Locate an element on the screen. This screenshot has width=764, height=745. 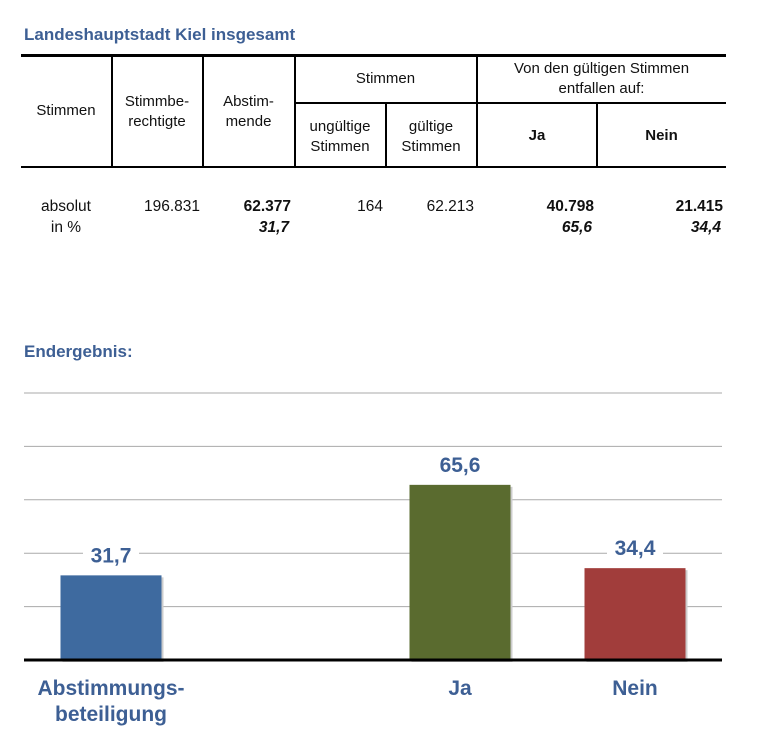
chart-title: Endergebnis: is located at coordinates (78, 351).